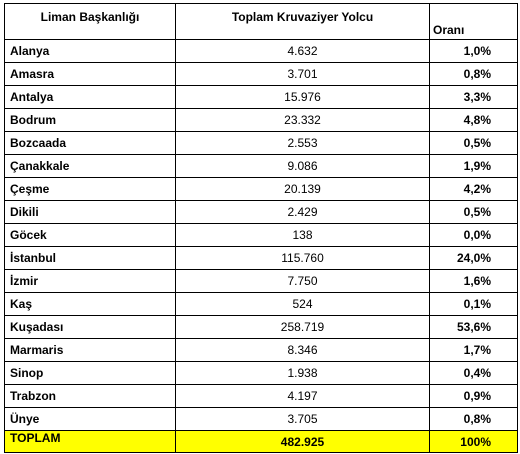 This screenshot has height=454, width=520. Describe the element at coordinates (302, 212) in the screenshot. I see `passenger-count-cell: 2.429` at that location.